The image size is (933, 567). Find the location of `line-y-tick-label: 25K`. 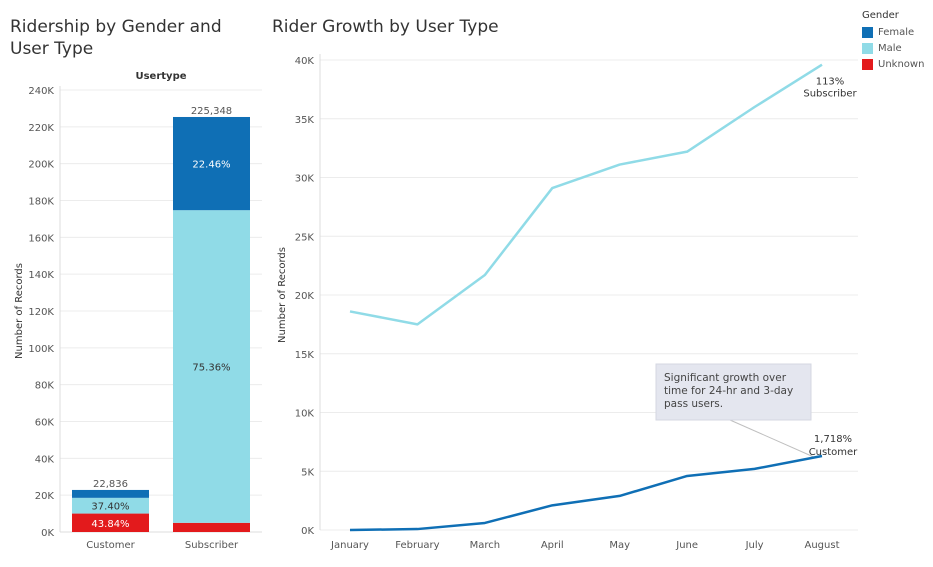

line-y-tick-label: 25K is located at coordinates (305, 237).